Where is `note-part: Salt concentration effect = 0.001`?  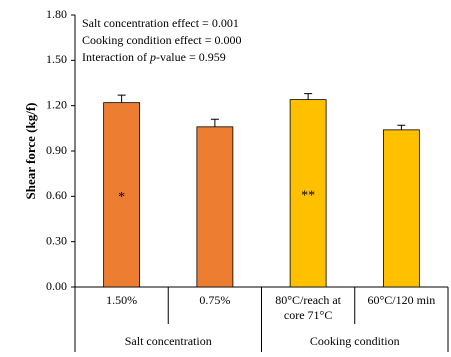 note-part: Salt concentration effect = 0.001 is located at coordinates (160, 23).